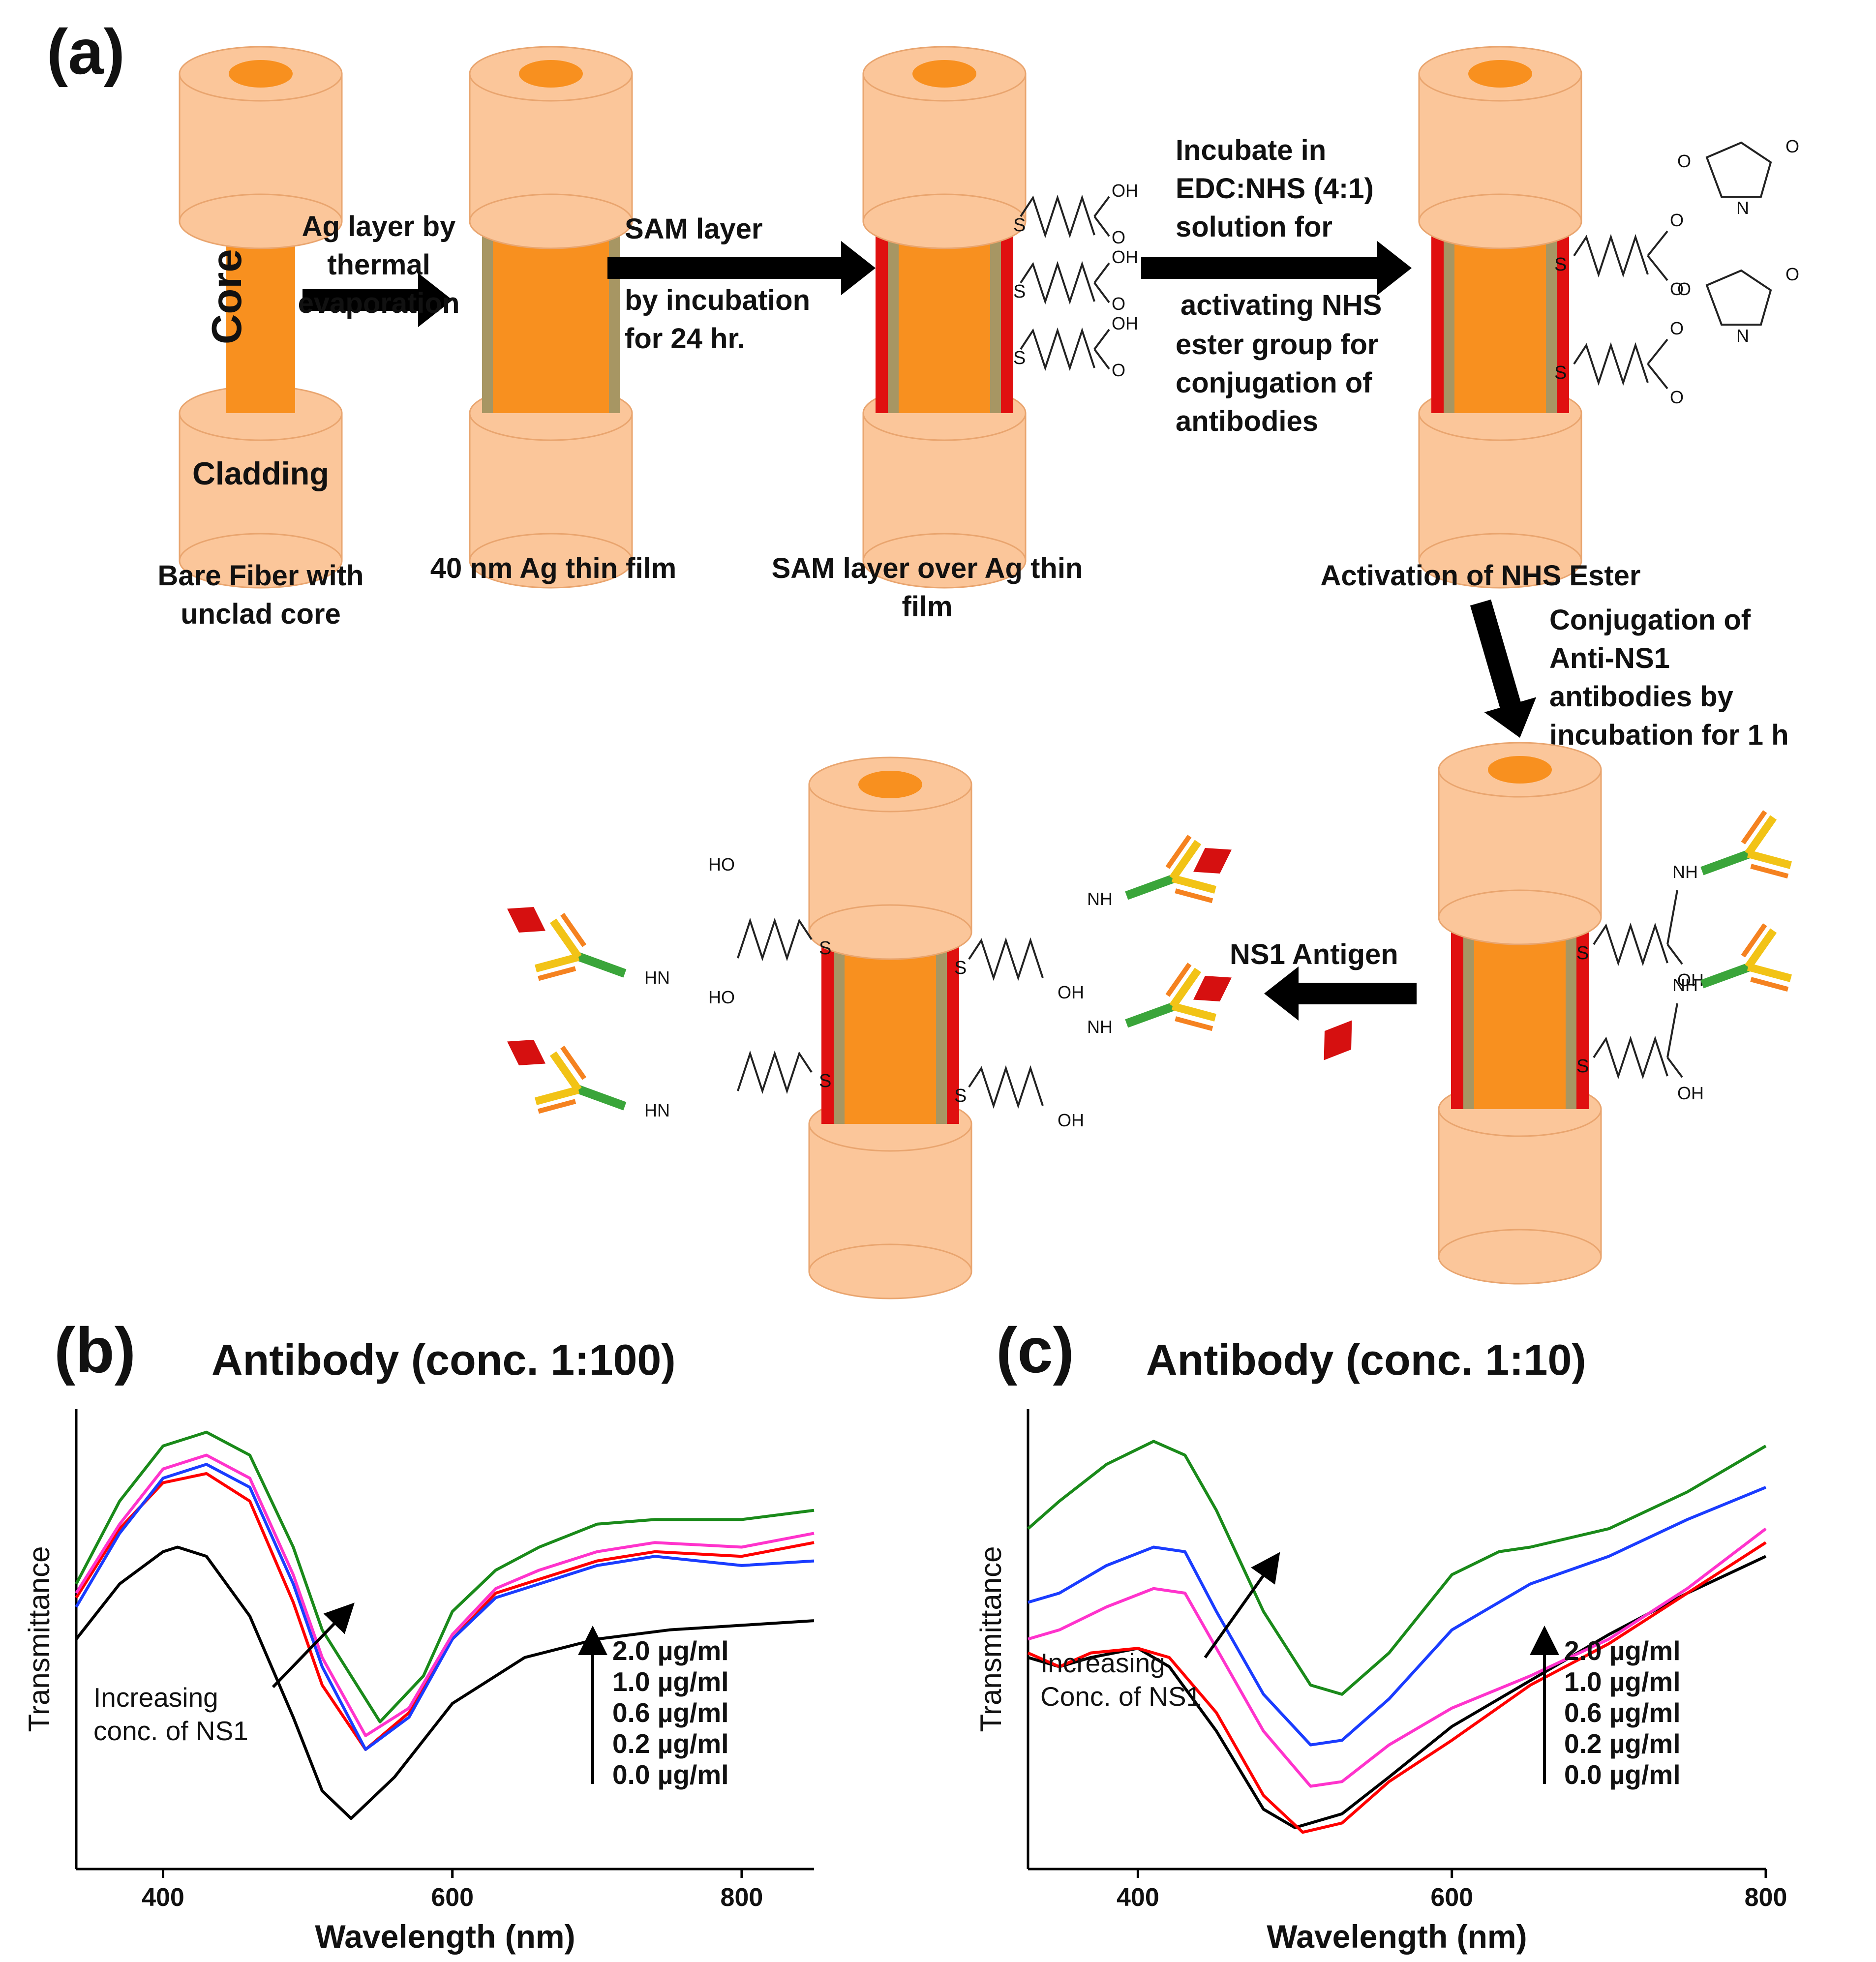  Describe the element at coordinates (1672, 918) in the screenshot. I see `amide-bond` at that location.